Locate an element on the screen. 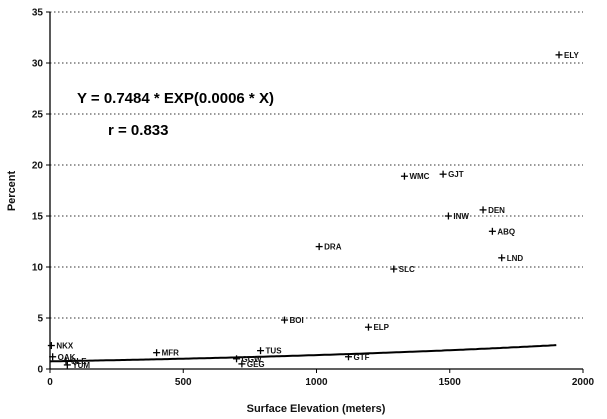  data-point: GJT is located at coordinates (451, 174).